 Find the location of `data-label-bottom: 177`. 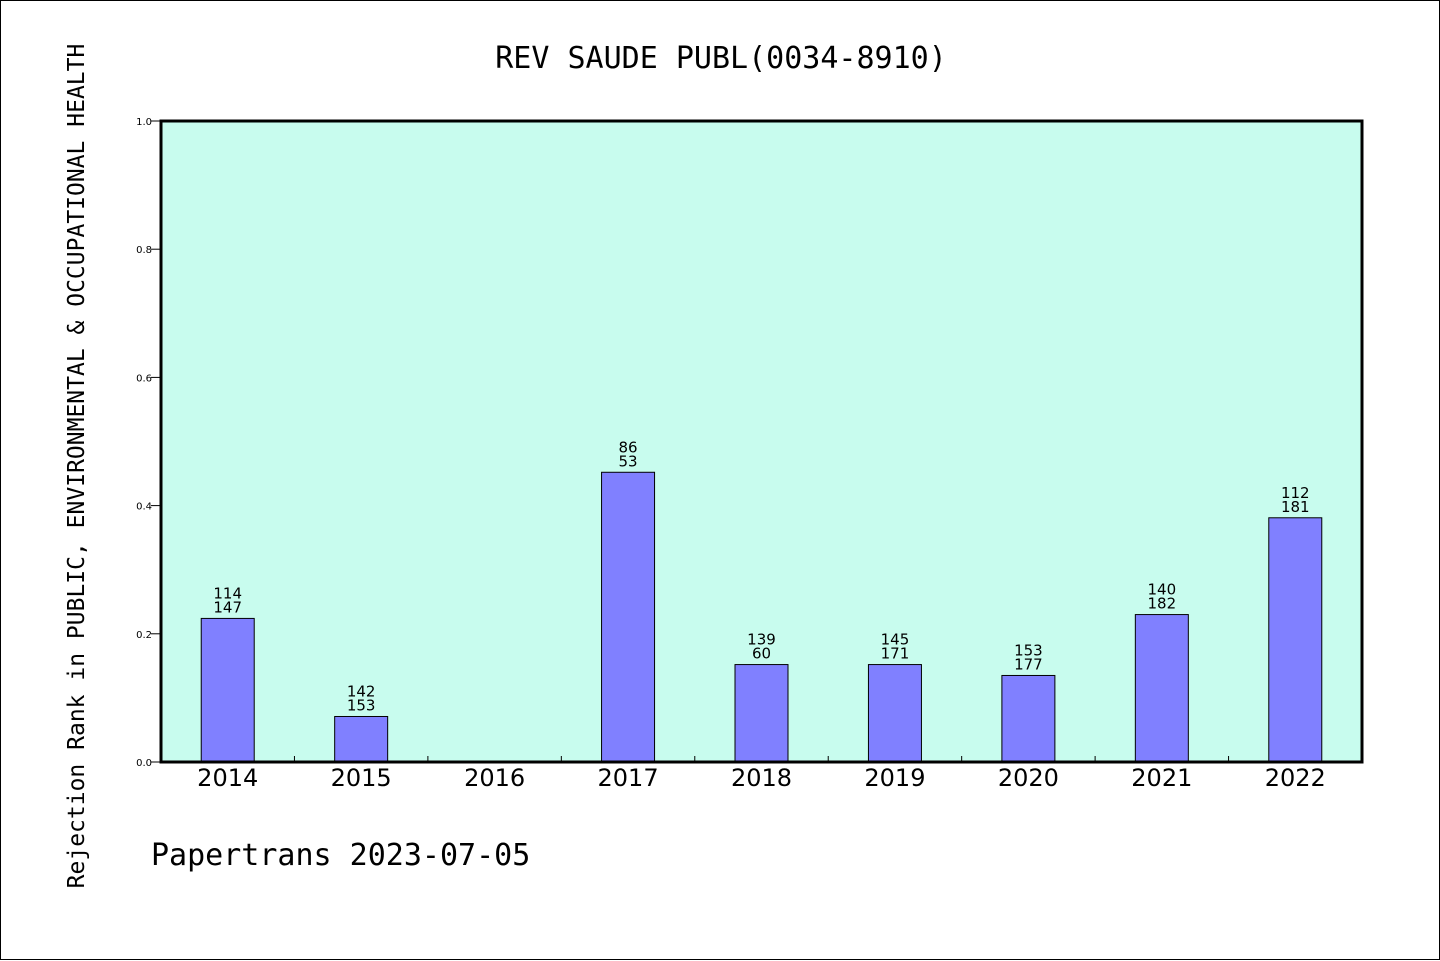

data-label-bottom: 177 is located at coordinates (1028, 664).